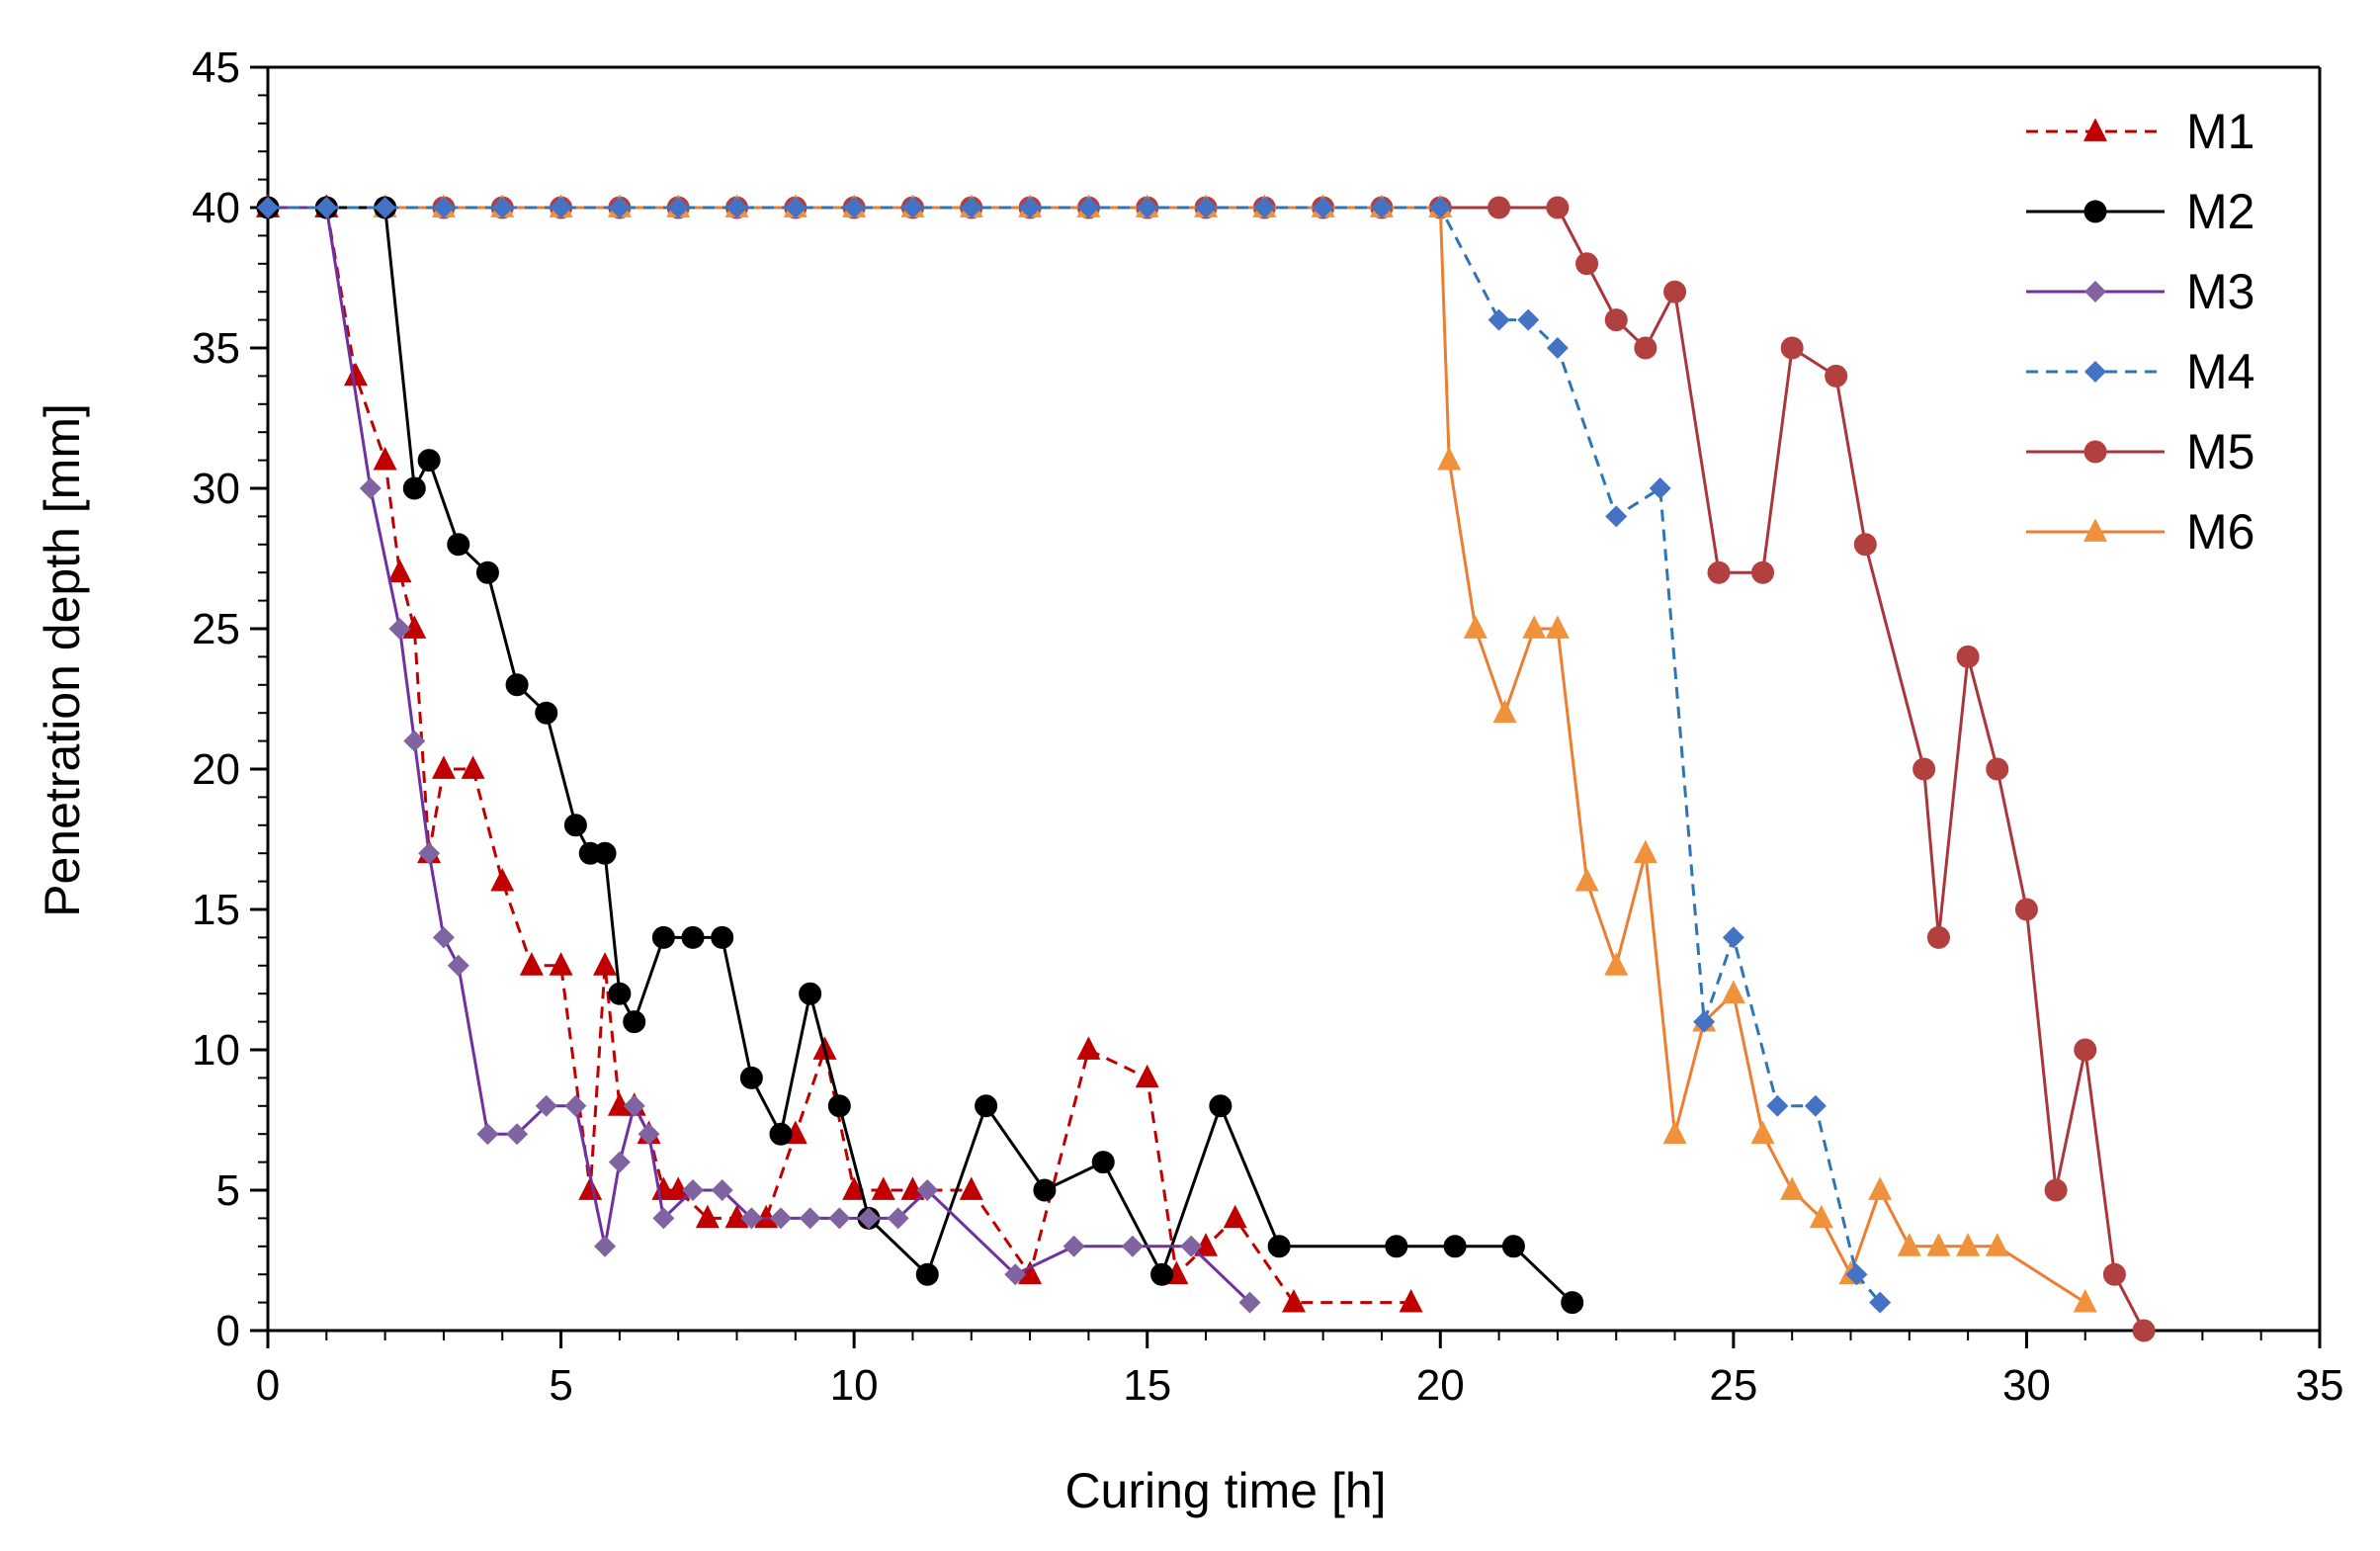 The height and width of the screenshot is (1551, 2380). Describe the element at coordinates (2095, 291) in the screenshot. I see `legend-marker-m3` at that location.